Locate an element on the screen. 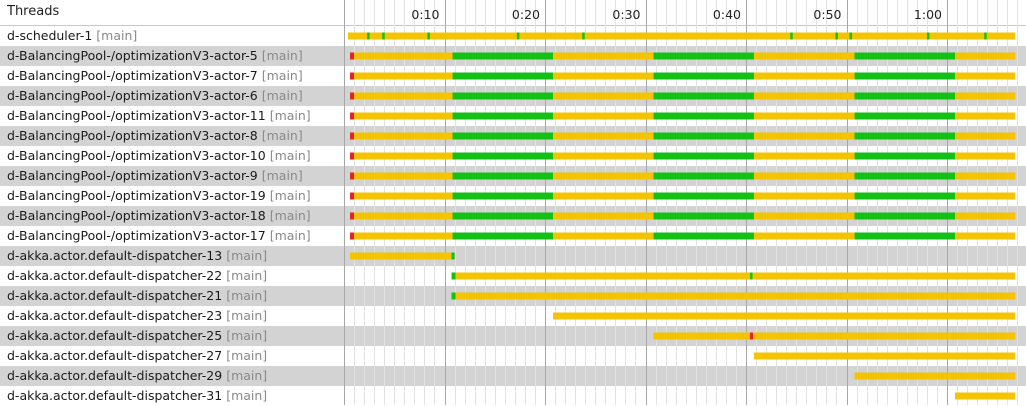  threads-column-header: Threads is located at coordinates (171, 13).